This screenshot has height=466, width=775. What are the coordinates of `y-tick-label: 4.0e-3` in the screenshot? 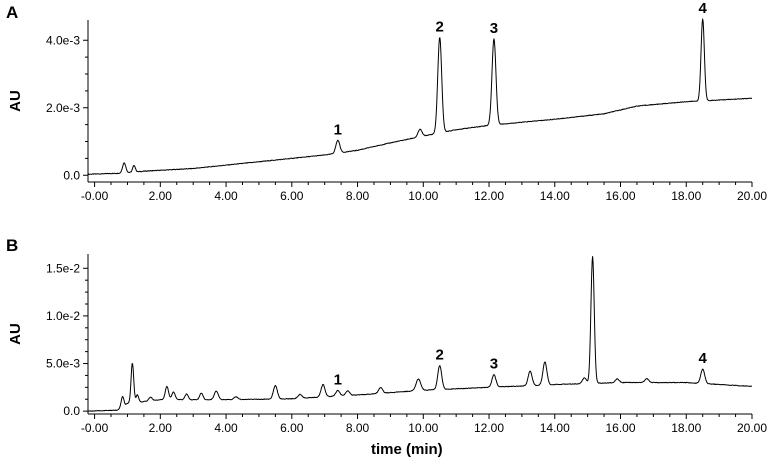 It's located at (63, 40).